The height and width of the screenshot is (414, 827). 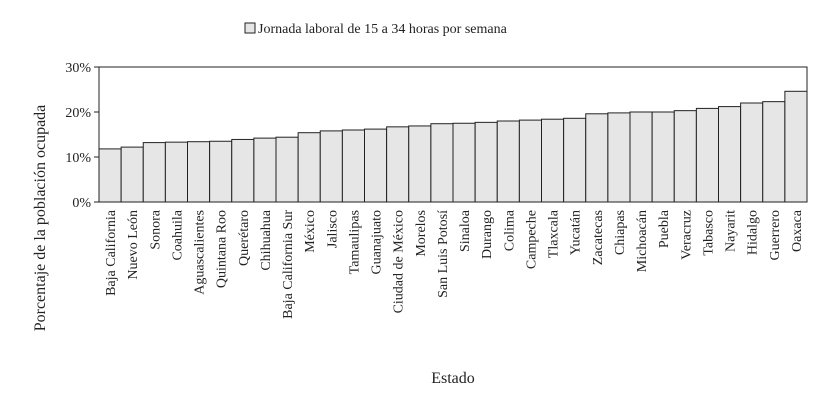 I want to click on x-tick-label: Morelos, so click(x=421, y=233).